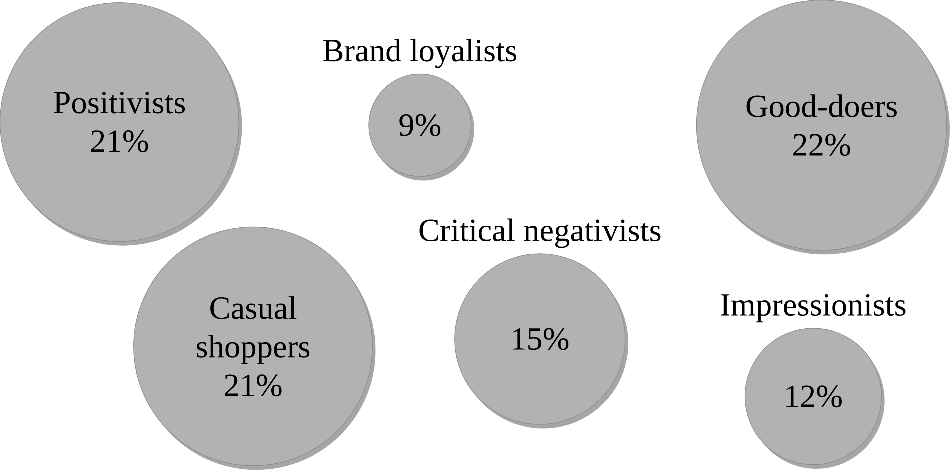  I want to click on category-label: Impressionists, so click(813, 308).